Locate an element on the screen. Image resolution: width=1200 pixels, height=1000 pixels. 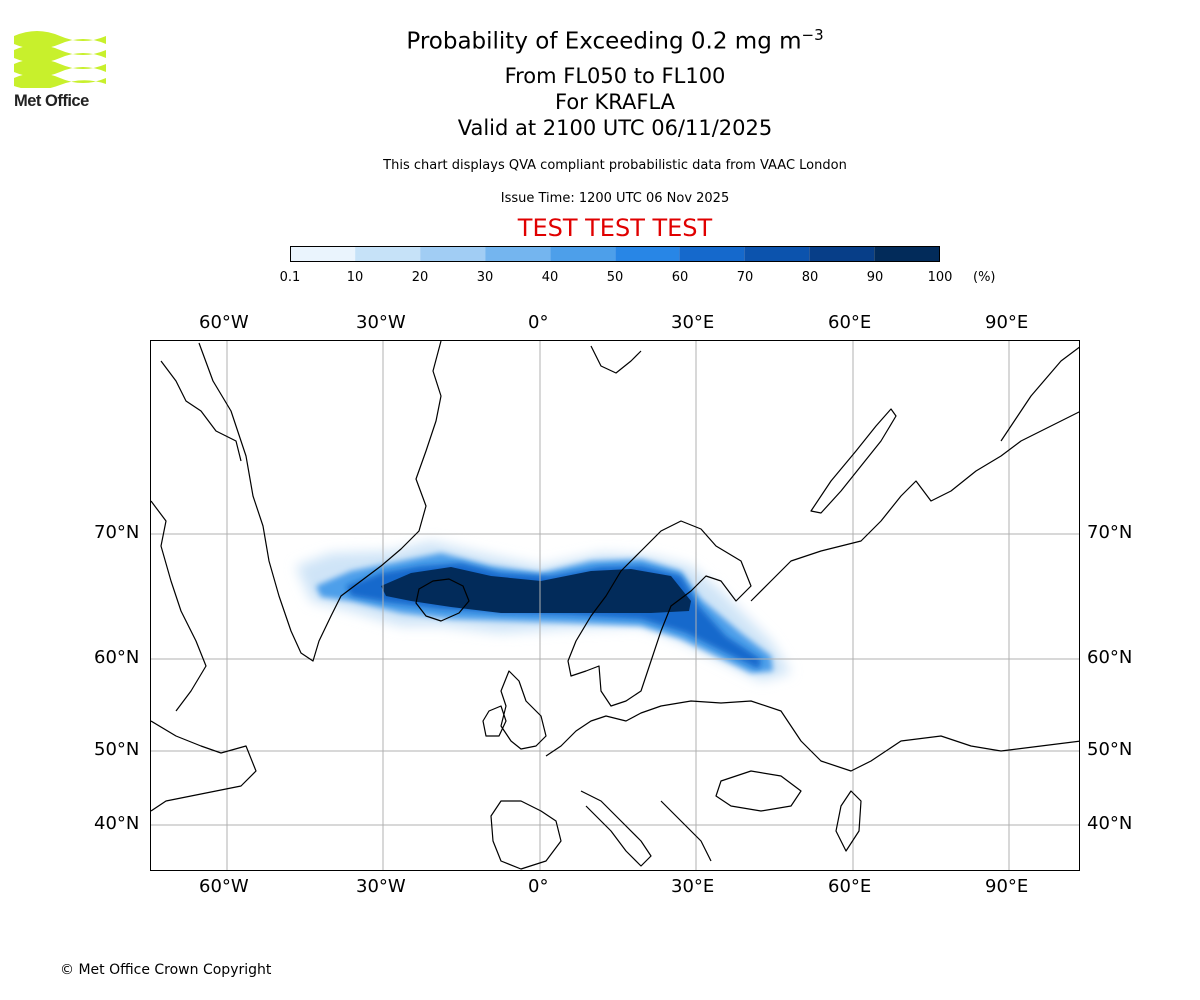
probability-colorbar is located at coordinates (615, 254).